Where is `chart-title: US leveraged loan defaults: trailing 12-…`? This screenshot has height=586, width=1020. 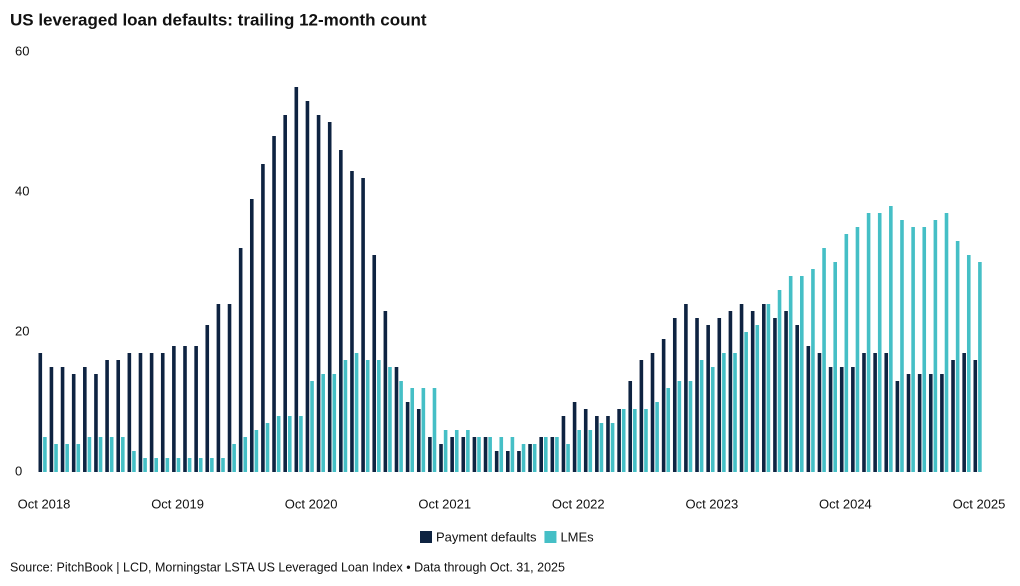
chart-title: US leveraged loan defaults: trailing 12-… is located at coordinates (218, 19).